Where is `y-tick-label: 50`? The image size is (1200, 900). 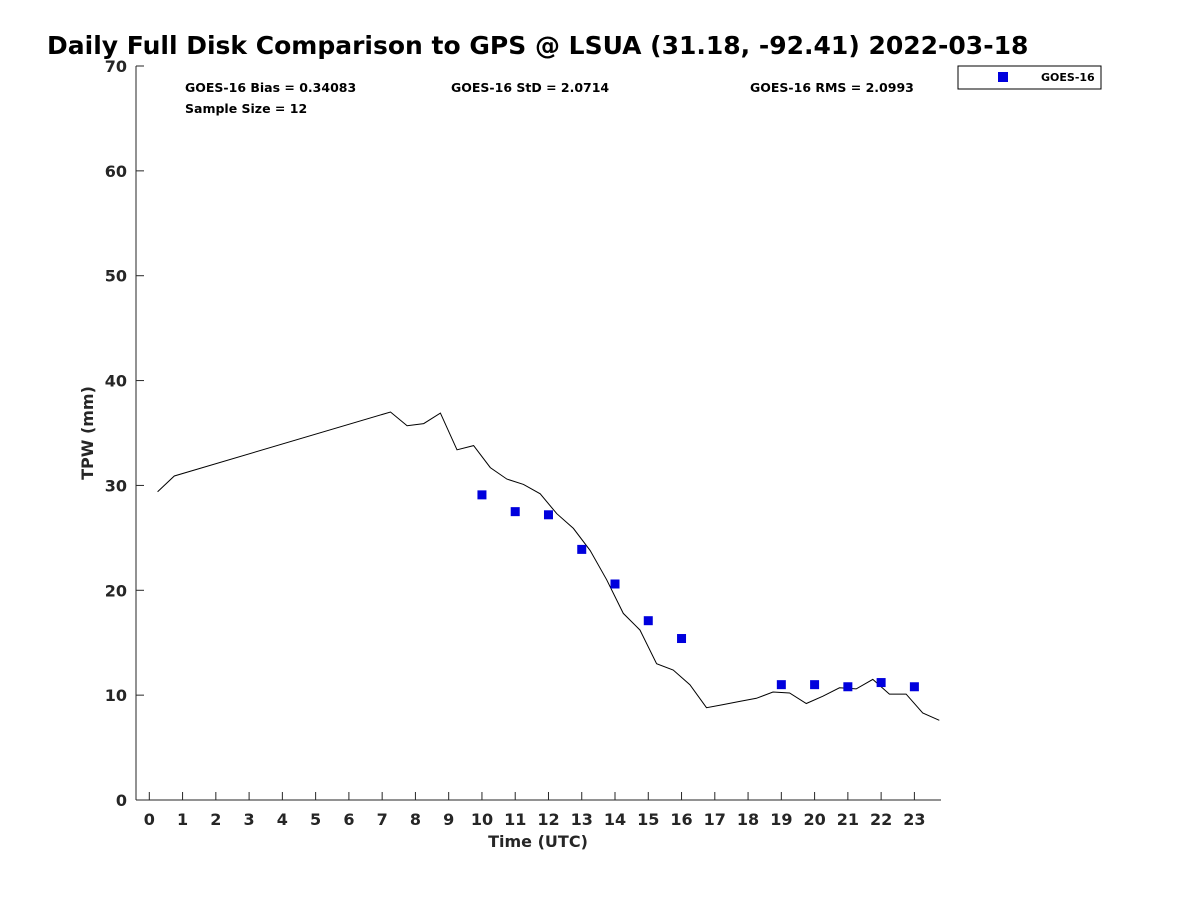 y-tick-label: 50 is located at coordinates (116, 276).